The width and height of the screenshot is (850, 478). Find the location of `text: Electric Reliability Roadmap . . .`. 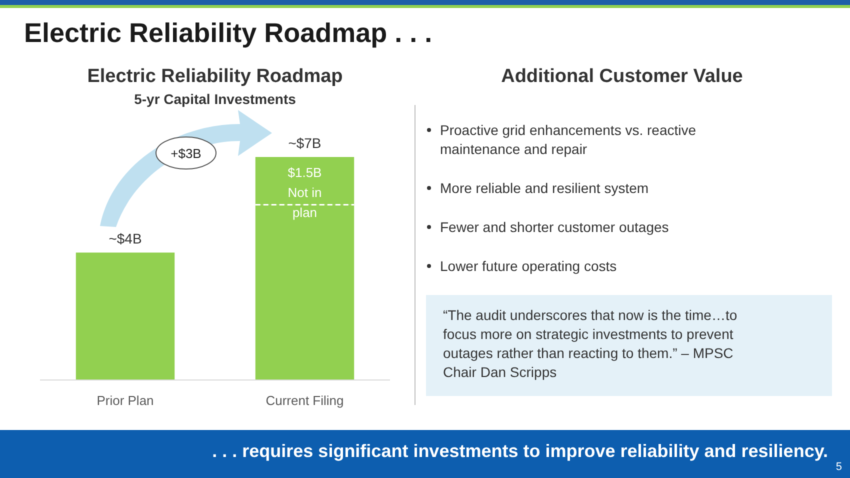

text: Electric Reliability Roadmap . . . is located at coordinates (228, 33).